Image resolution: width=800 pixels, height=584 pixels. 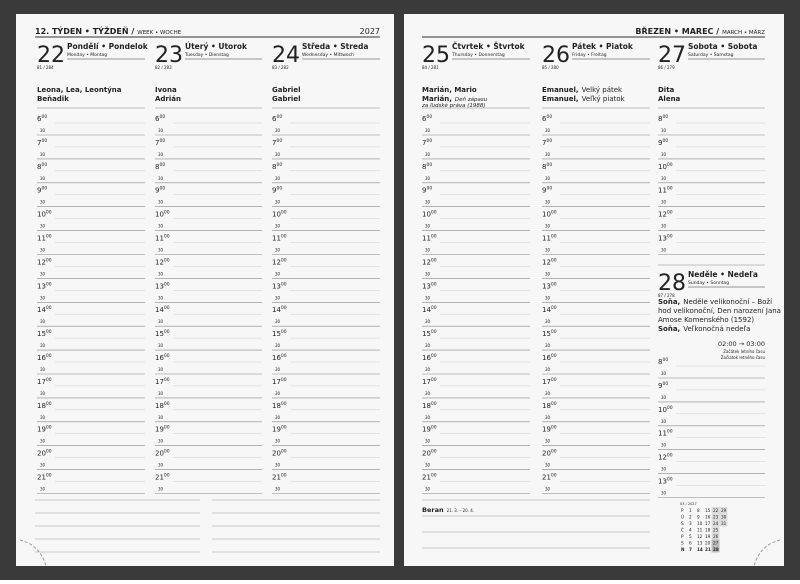 I want to click on day-note: Amose Komenského (1592), so click(x=706, y=320).